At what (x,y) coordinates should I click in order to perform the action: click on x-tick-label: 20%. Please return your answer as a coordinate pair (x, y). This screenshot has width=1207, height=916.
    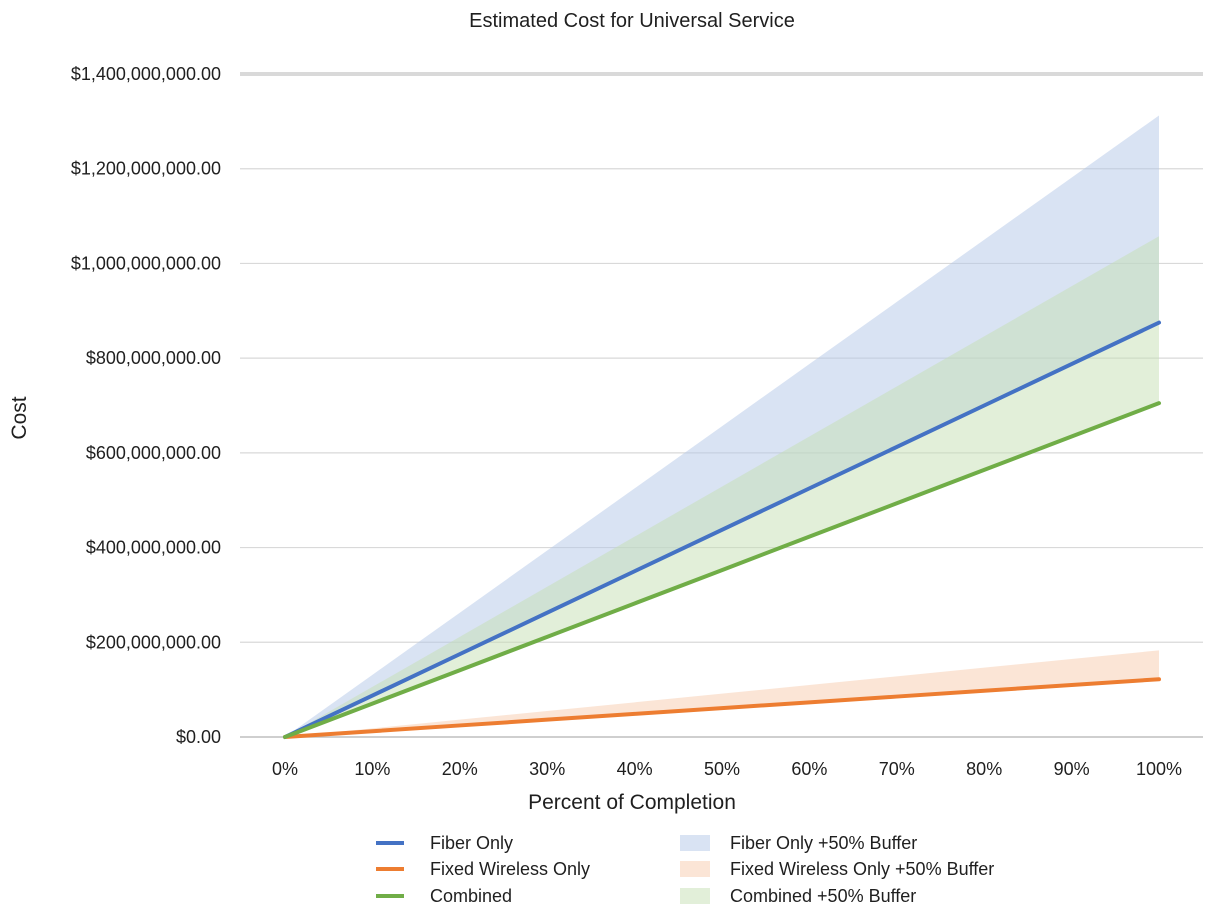
    Looking at the image, I should click on (460, 769).